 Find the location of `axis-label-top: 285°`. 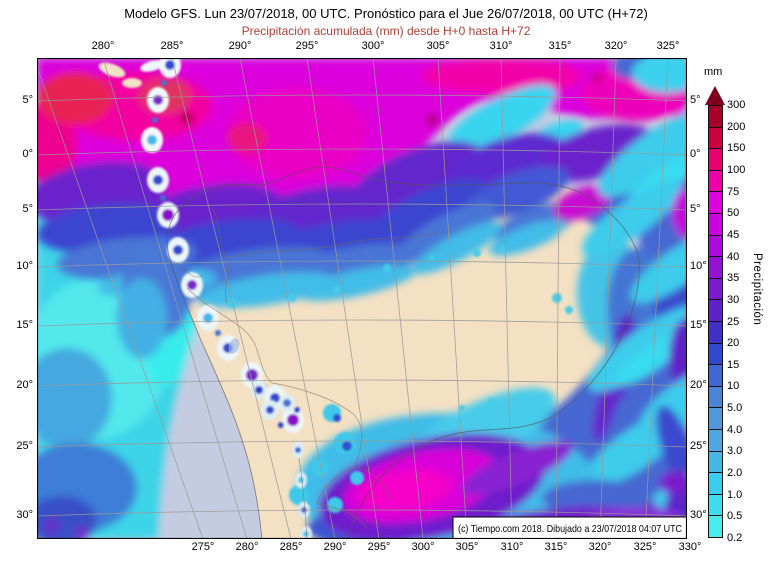

axis-label-top: 285° is located at coordinates (172, 46).